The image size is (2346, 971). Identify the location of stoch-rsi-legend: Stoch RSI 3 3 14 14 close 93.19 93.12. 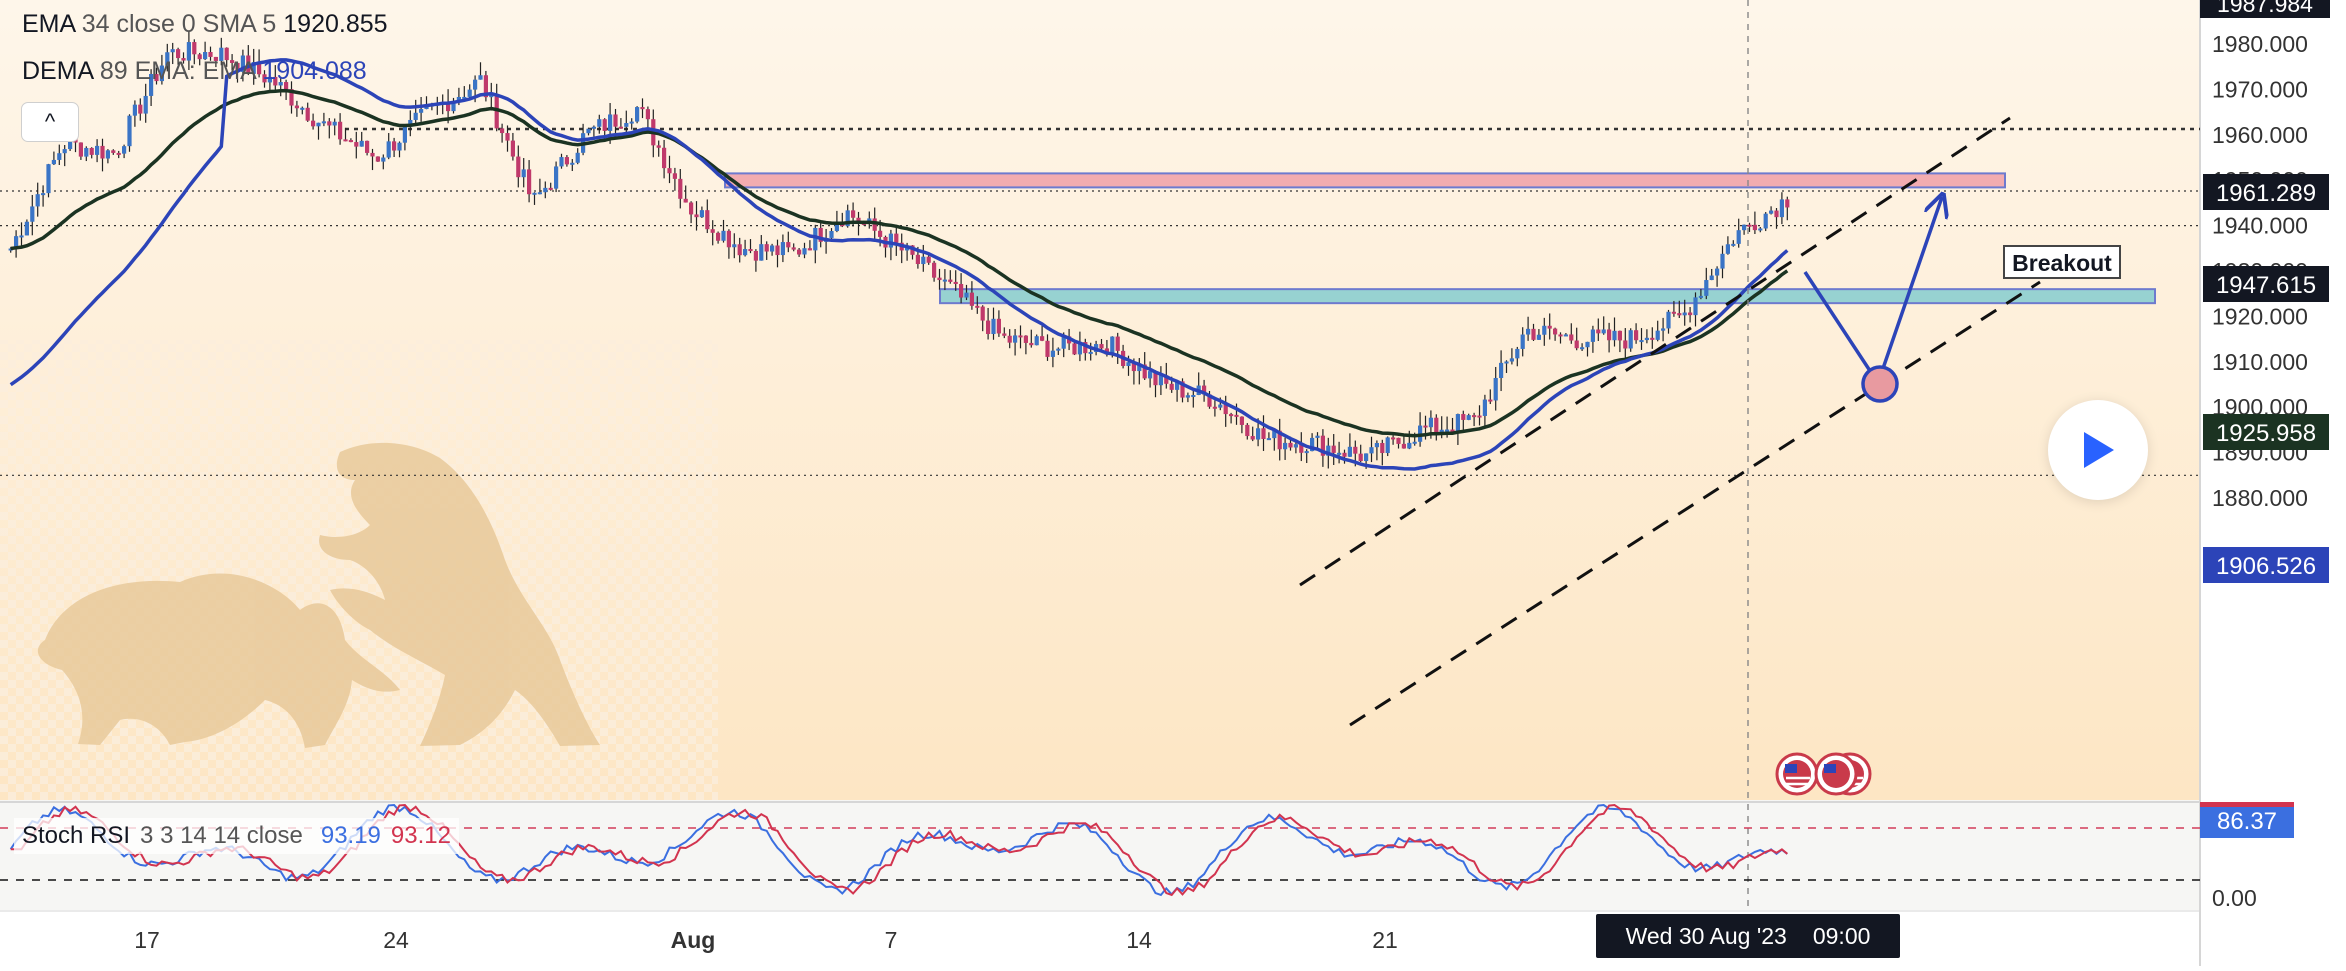
(236, 836).